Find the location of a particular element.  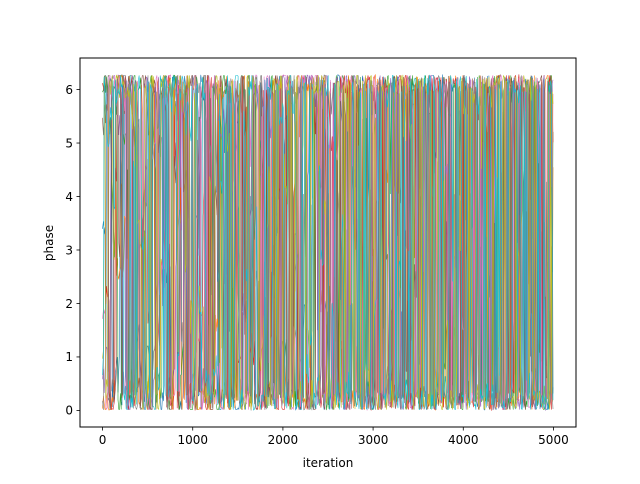

x-tick-label: 4000 is located at coordinates (463, 440).